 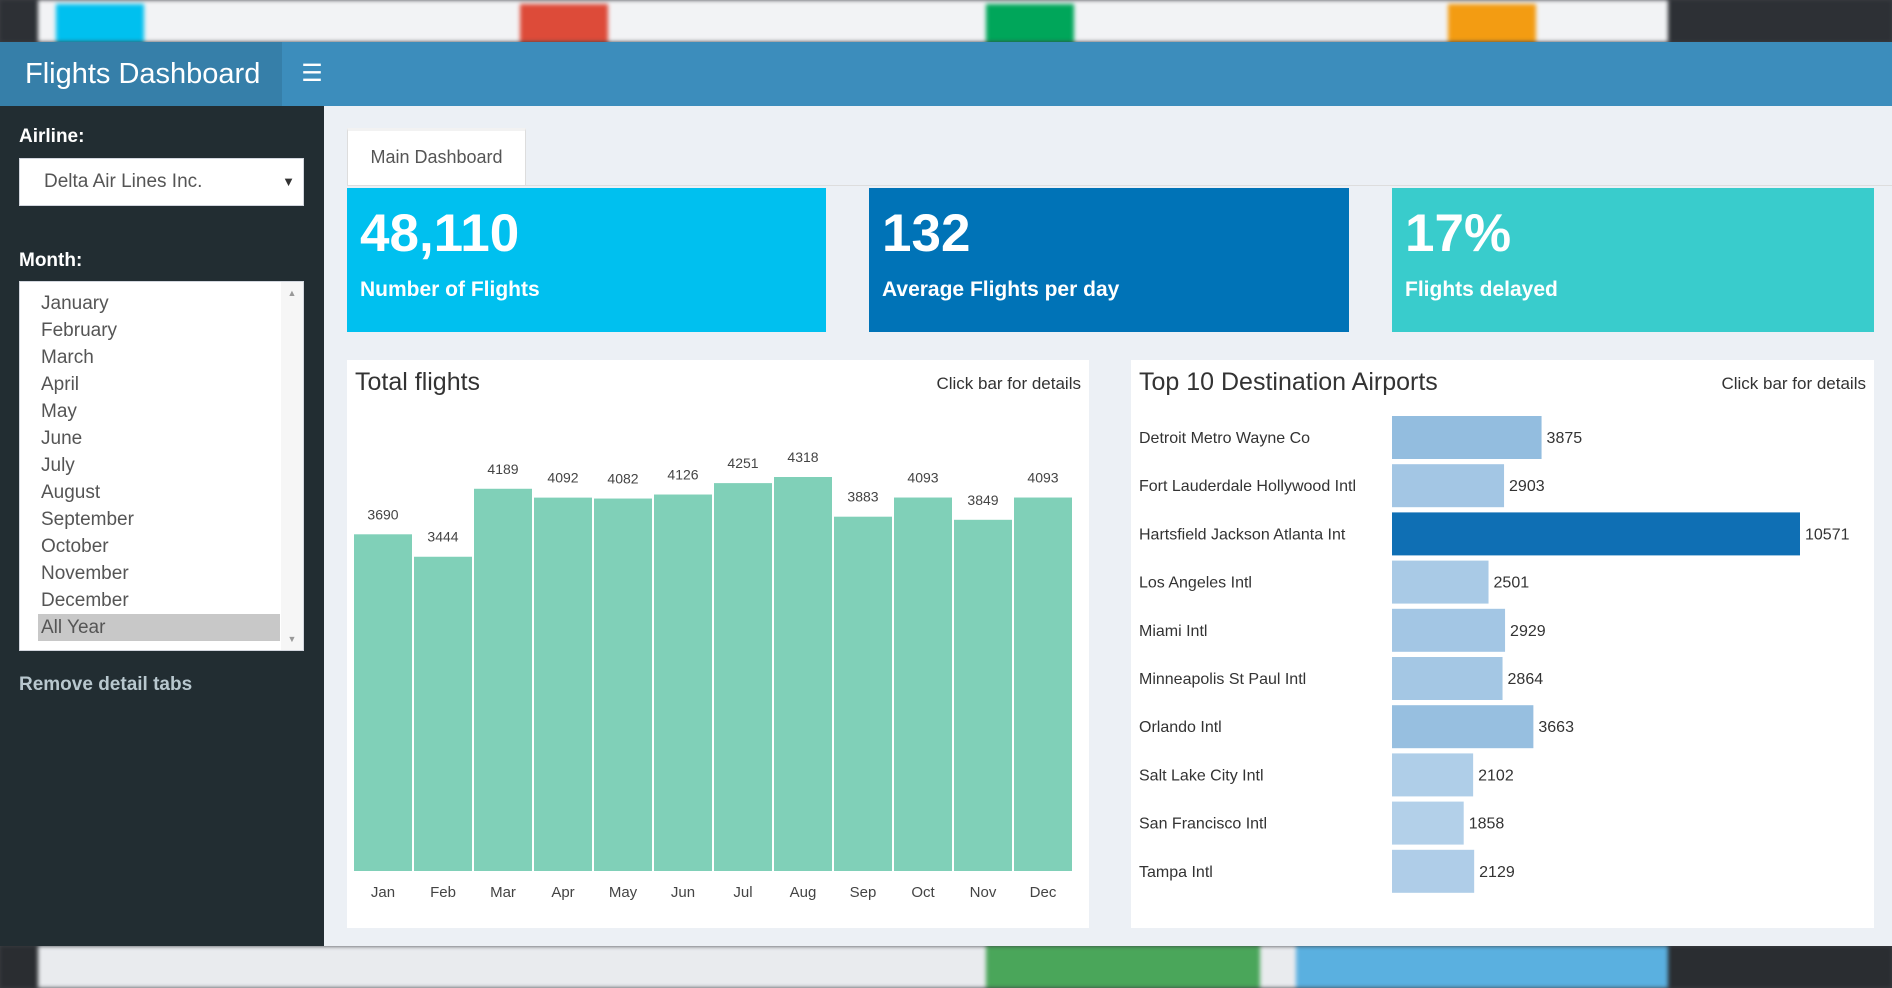 I want to click on x-tick-label: Dec, so click(x=1043, y=892).